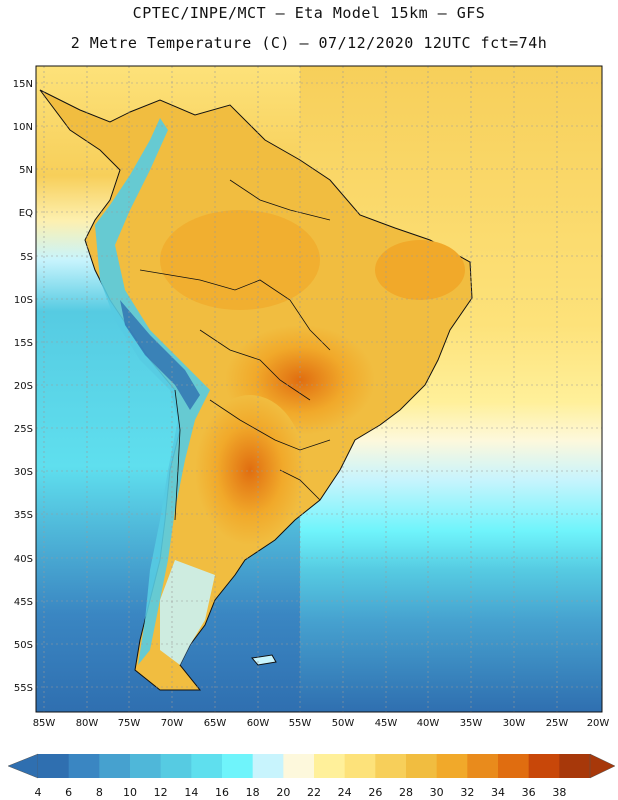  Describe the element at coordinates (23, 766) in the screenshot. I see `colorbar-low-arrow` at that location.